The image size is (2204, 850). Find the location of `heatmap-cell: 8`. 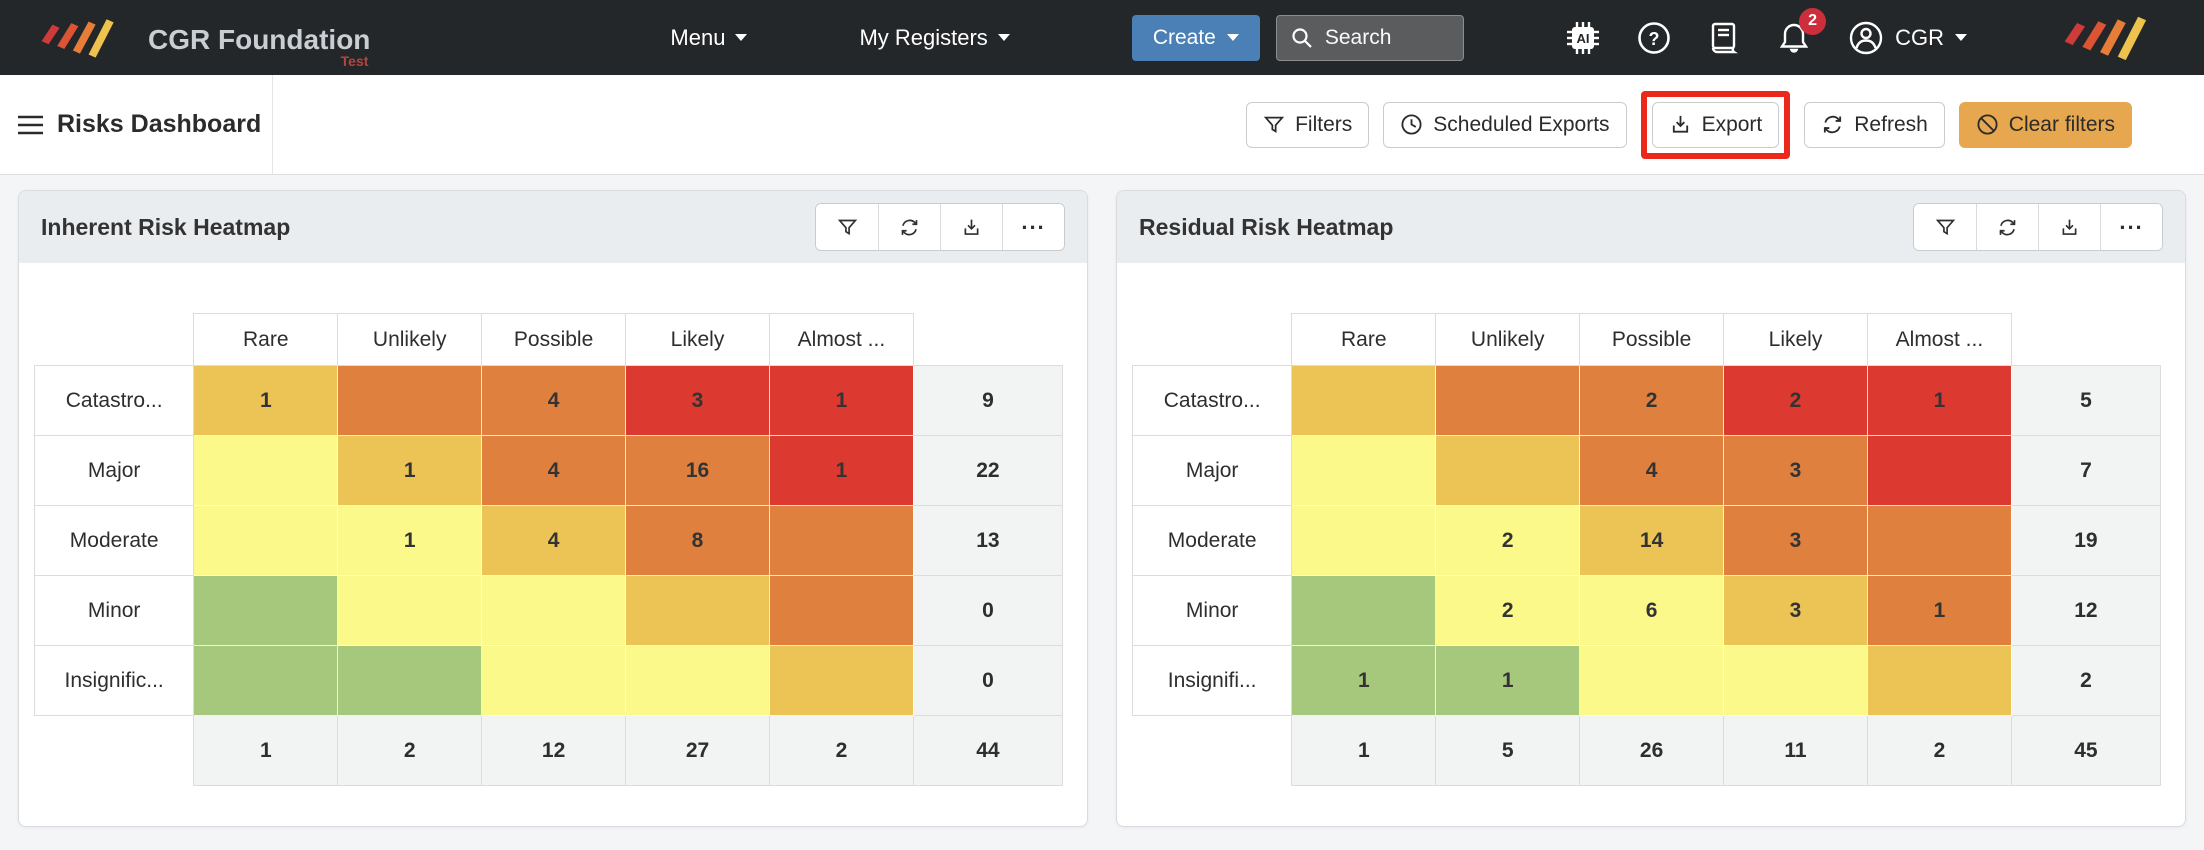

heatmap-cell: 8 is located at coordinates (697, 540).